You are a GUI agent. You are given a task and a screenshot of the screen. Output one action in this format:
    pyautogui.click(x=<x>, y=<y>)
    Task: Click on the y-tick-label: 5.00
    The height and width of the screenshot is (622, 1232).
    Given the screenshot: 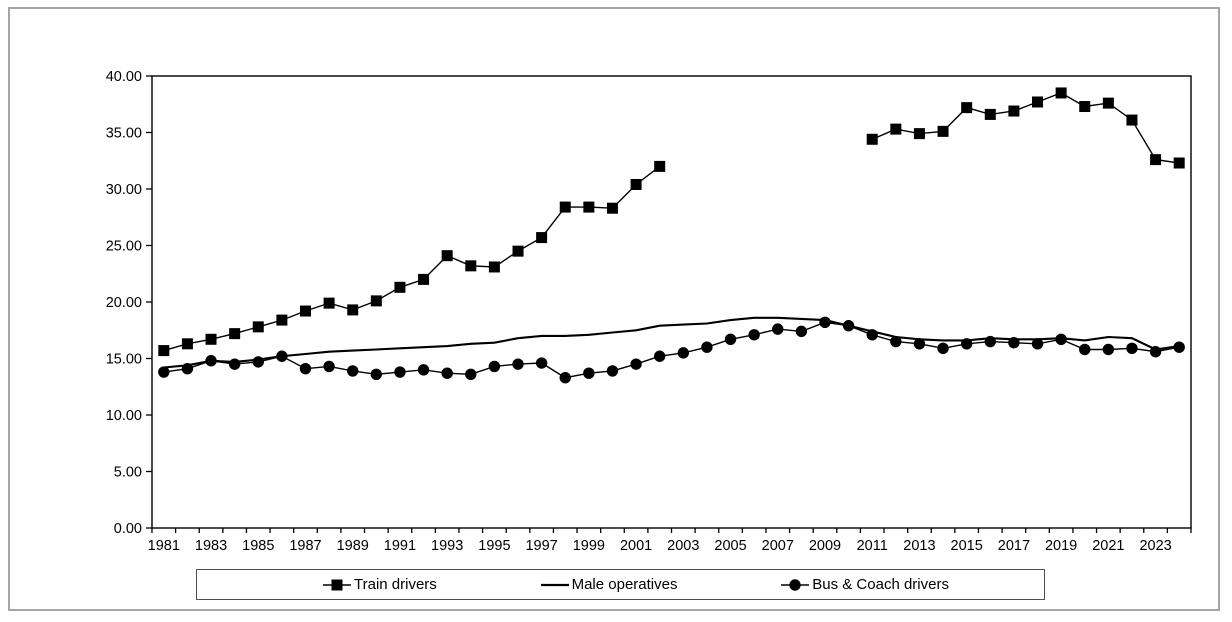 What is the action you would take?
    pyautogui.click(x=128, y=473)
    